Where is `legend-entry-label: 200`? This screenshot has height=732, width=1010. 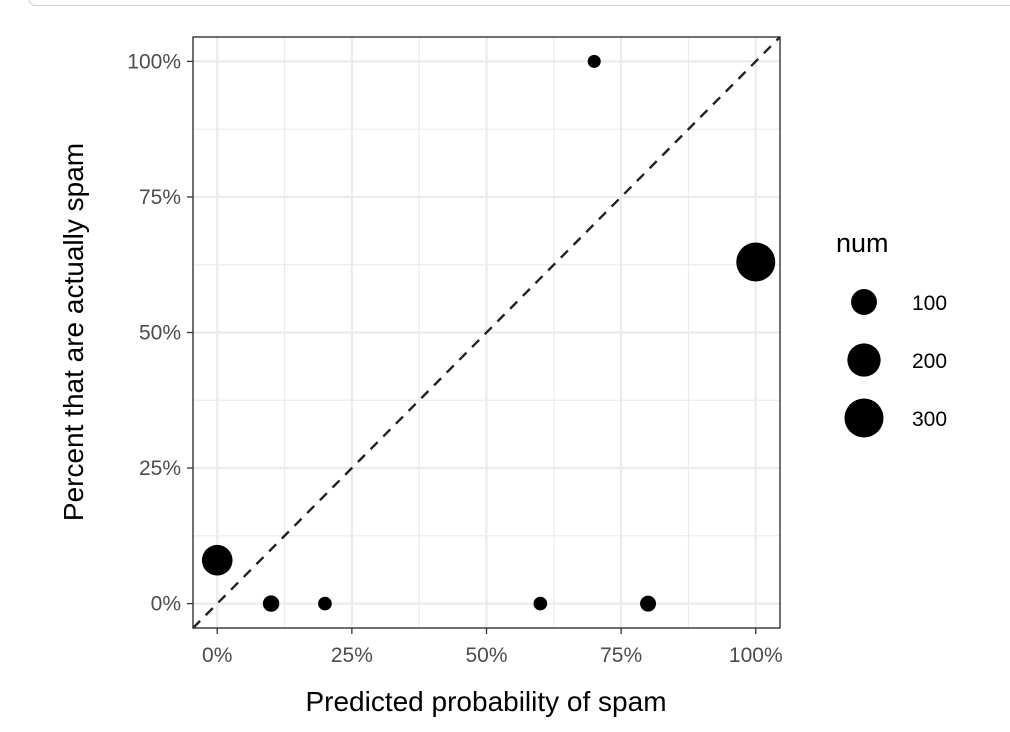 legend-entry-label: 200 is located at coordinates (929, 361).